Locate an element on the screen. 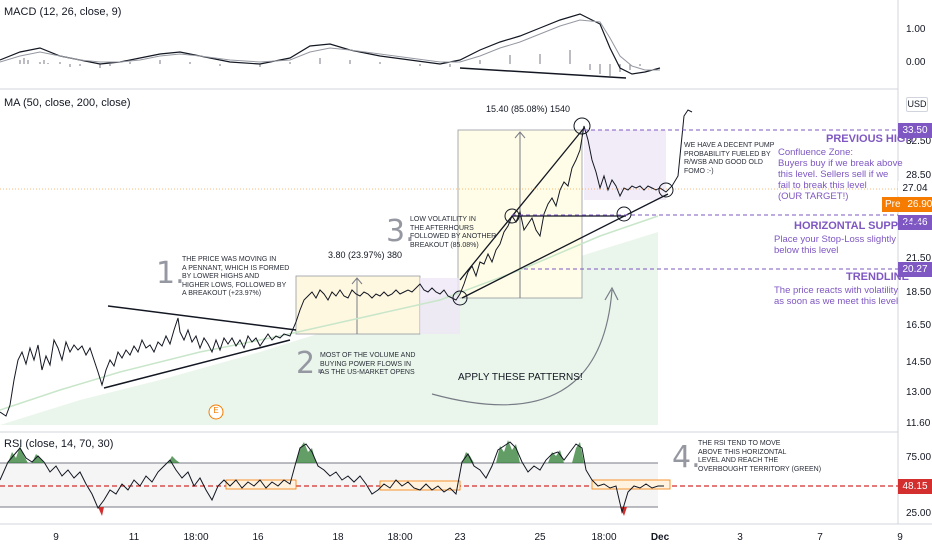 The image size is (932, 550). step-1-number: 1. is located at coordinates (170, 273).